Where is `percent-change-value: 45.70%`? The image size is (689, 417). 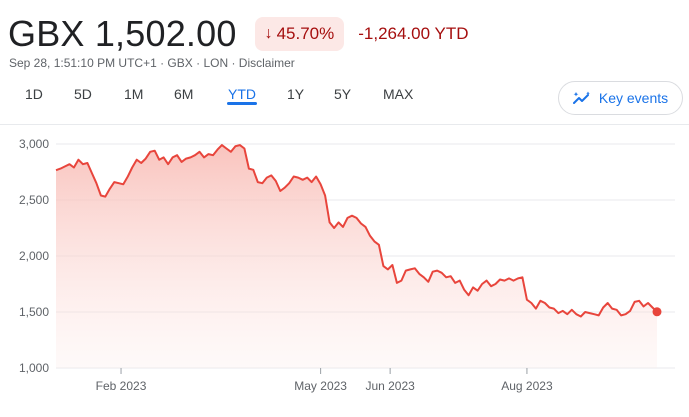 percent-change-value: 45.70% is located at coordinates (305, 33).